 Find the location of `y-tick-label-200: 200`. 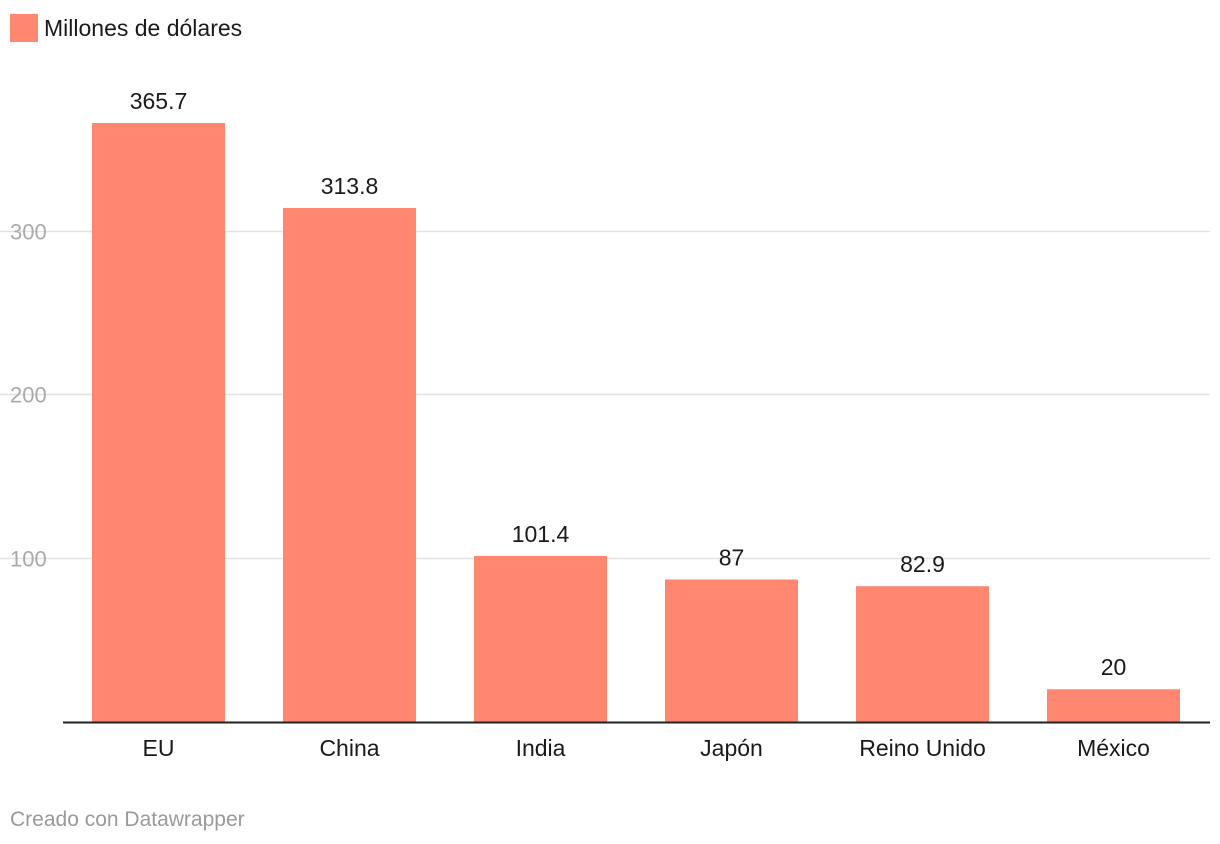

y-tick-label-200: 200 is located at coordinates (28, 395).